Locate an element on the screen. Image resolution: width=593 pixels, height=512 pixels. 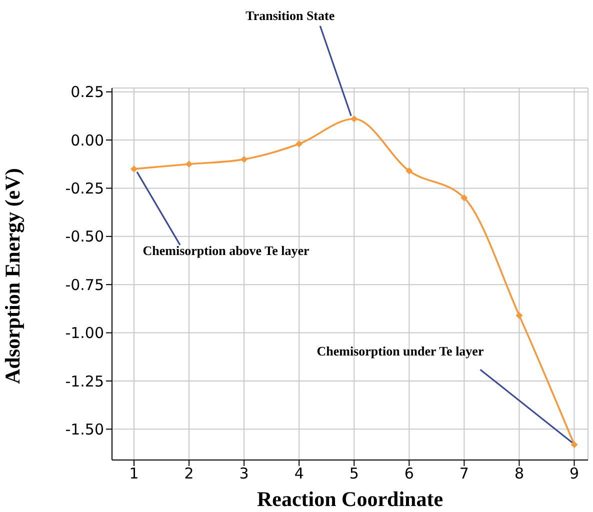
x-tick-label: 4 is located at coordinates (299, 473).